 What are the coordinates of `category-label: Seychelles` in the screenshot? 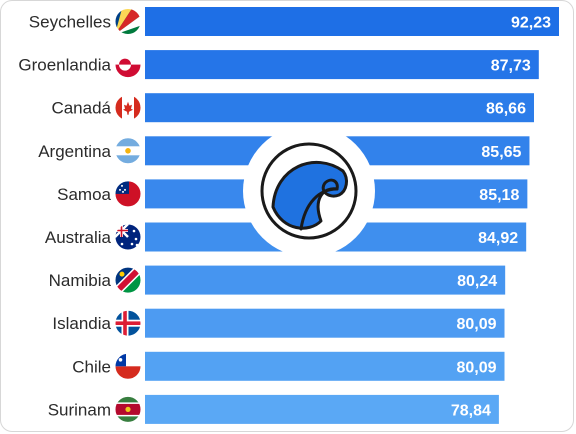 It's located at (70, 22).